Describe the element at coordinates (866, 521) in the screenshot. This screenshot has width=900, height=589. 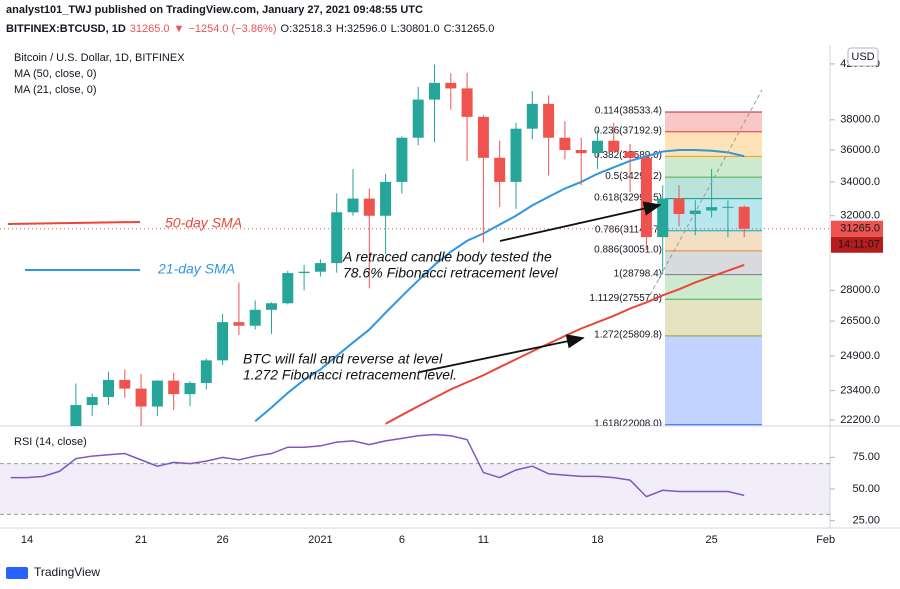
I see `y-tick-label: 25.00` at that location.